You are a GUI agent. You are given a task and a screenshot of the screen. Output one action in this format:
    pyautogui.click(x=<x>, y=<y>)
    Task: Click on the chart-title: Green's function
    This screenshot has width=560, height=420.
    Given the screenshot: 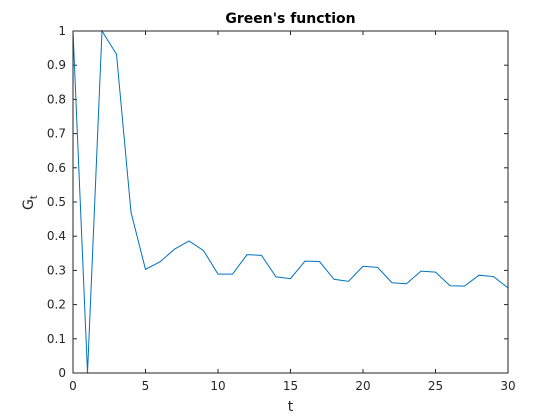 What is the action you would take?
    pyautogui.click(x=290, y=19)
    